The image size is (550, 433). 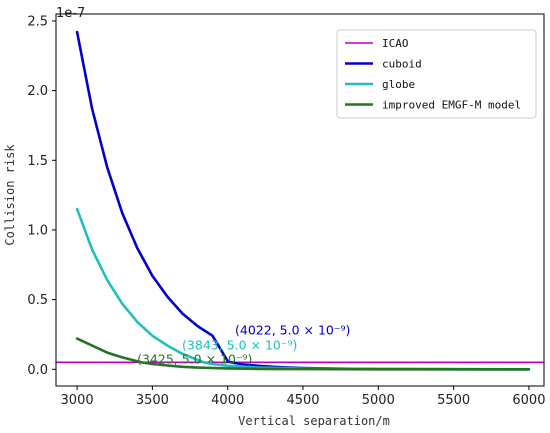 What do you see at coordinates (37, 370) in the screenshot?
I see `y-tick-label: 0.0` at bounding box center [37, 370].